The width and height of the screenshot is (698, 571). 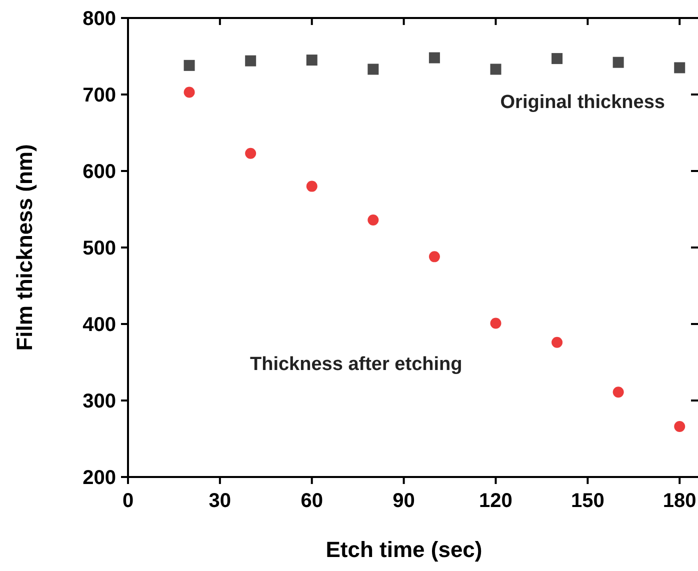 What do you see at coordinates (99, 325) in the screenshot?
I see `y-tick-label: 400` at bounding box center [99, 325].